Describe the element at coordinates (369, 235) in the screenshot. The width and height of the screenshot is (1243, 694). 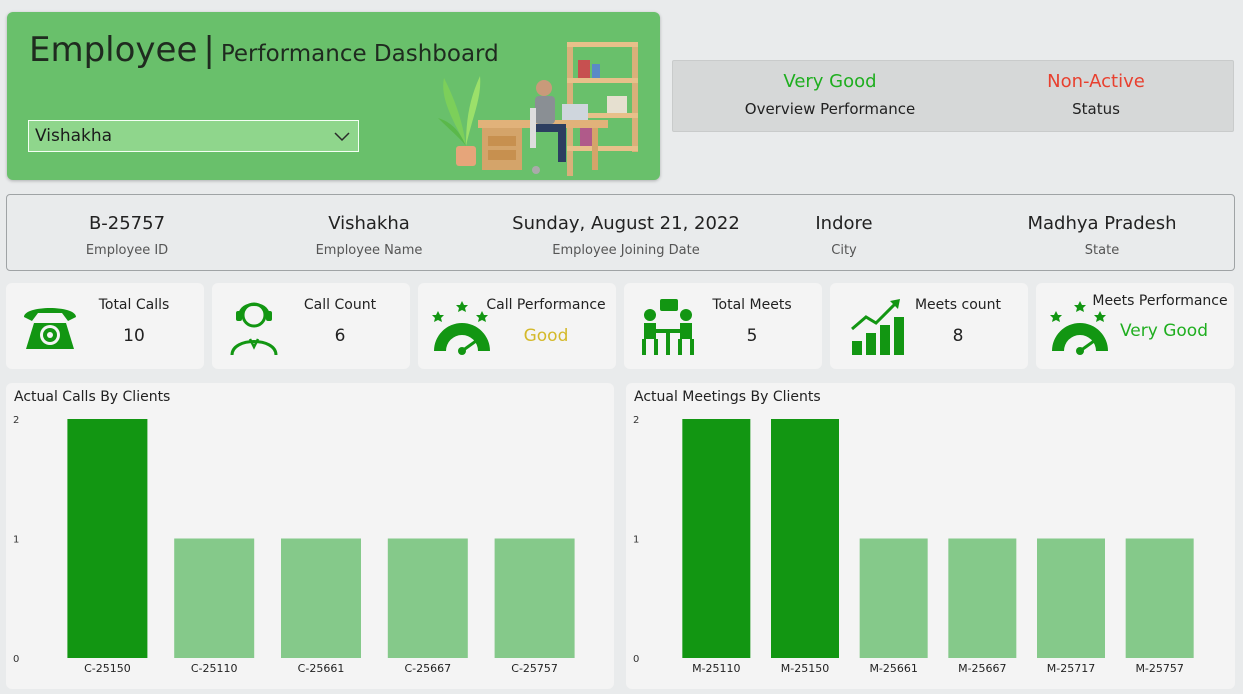
I see `employee-name: Vishakha Employee Name` at that location.